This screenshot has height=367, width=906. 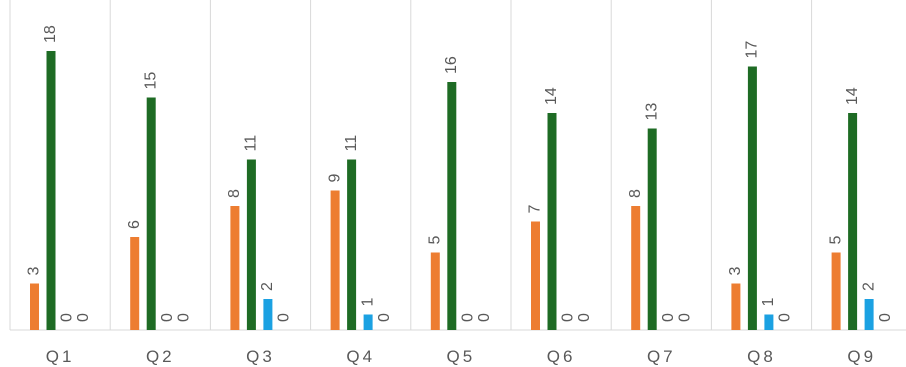 I want to click on x-tick-label: Q4, so click(x=360, y=356).